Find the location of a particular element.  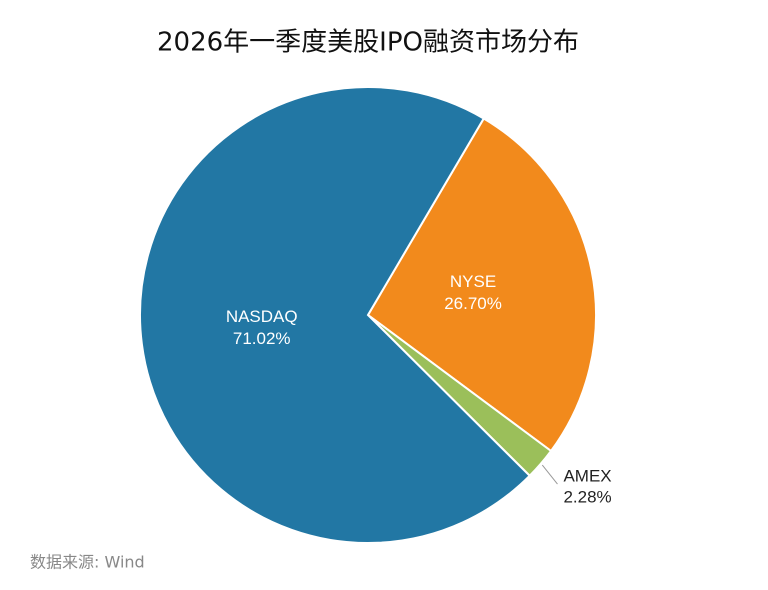

slice-label: NYSE is located at coordinates (473, 281).